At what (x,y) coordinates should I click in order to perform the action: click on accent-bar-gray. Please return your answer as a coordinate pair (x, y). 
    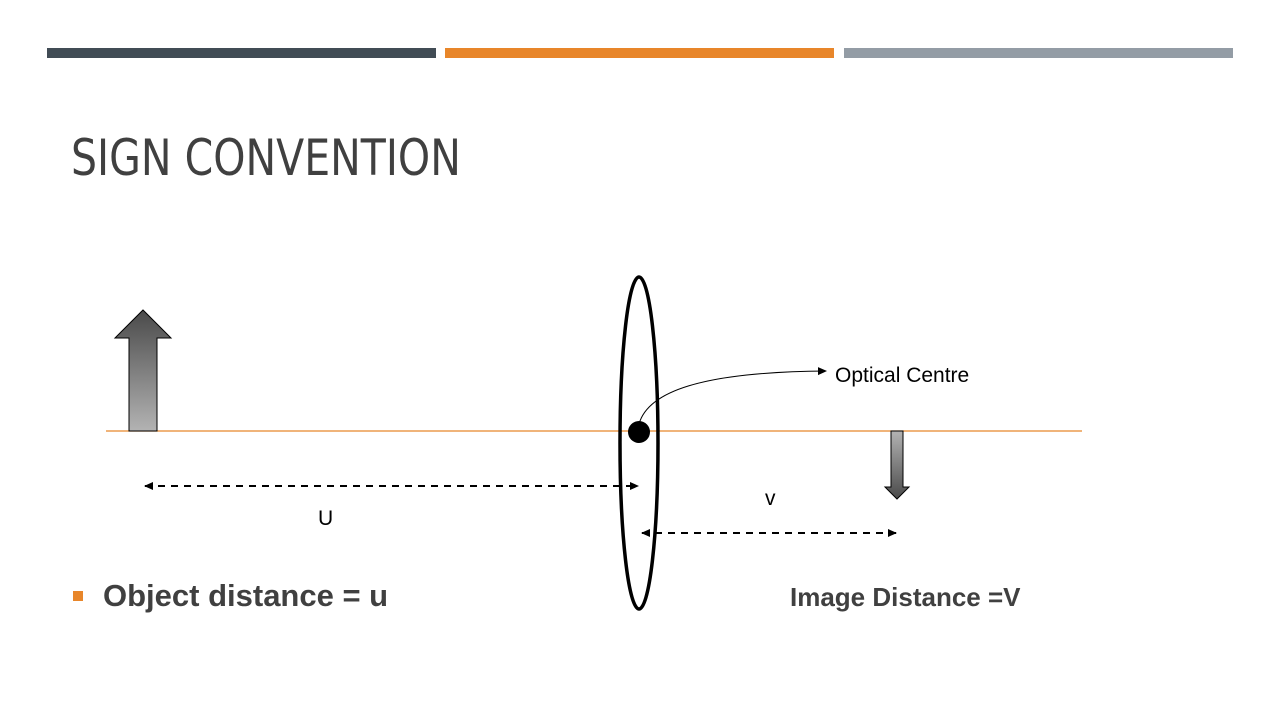
    Looking at the image, I should click on (1038, 53).